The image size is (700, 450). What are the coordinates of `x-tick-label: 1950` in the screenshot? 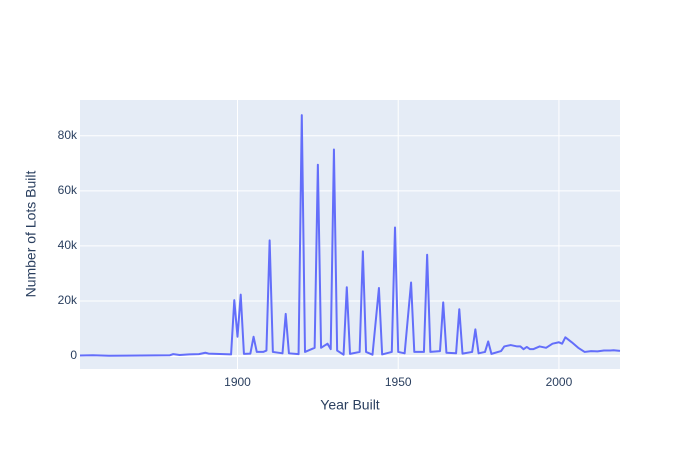 It's located at (398, 382).